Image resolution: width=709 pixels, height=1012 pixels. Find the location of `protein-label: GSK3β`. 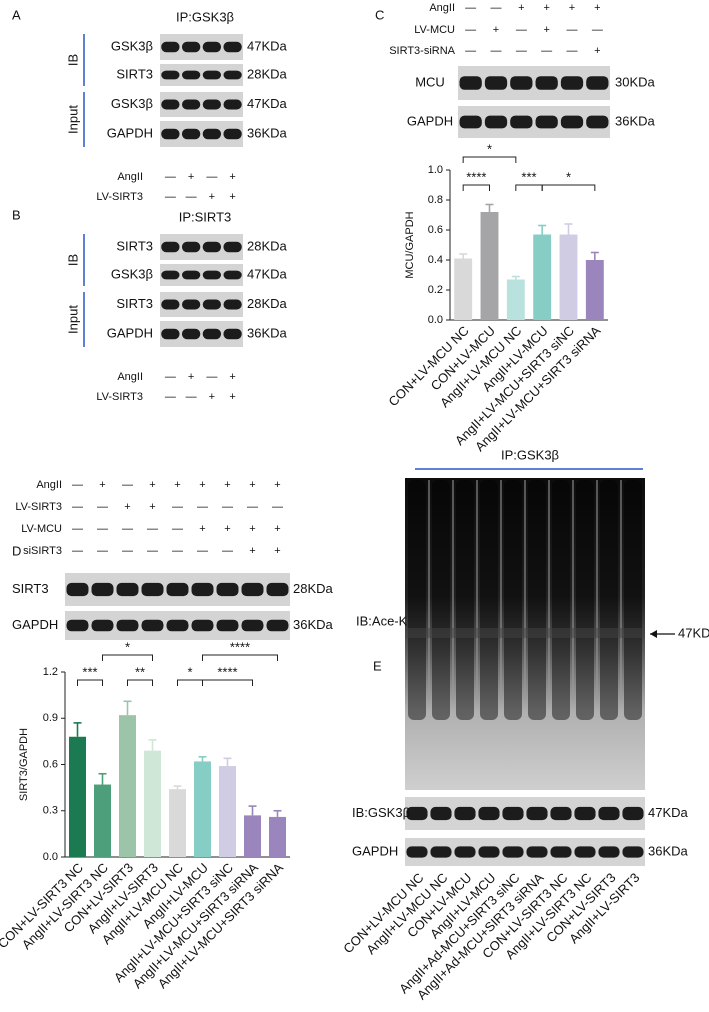

protein-label: GSK3β is located at coordinates (132, 103).